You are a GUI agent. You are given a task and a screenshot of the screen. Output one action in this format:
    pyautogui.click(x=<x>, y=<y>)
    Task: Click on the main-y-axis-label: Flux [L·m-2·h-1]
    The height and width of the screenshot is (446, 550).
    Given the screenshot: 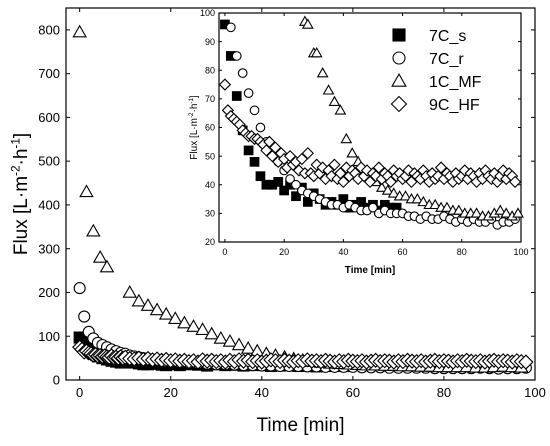 What is the action you would take?
    pyautogui.click(x=20, y=194)
    